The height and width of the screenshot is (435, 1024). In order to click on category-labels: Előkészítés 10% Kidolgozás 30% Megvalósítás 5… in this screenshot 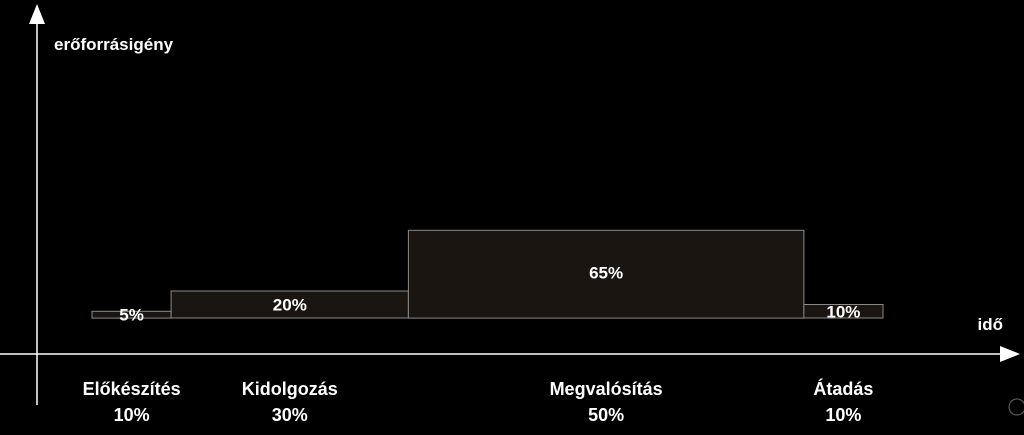, I will do `click(478, 401)`.